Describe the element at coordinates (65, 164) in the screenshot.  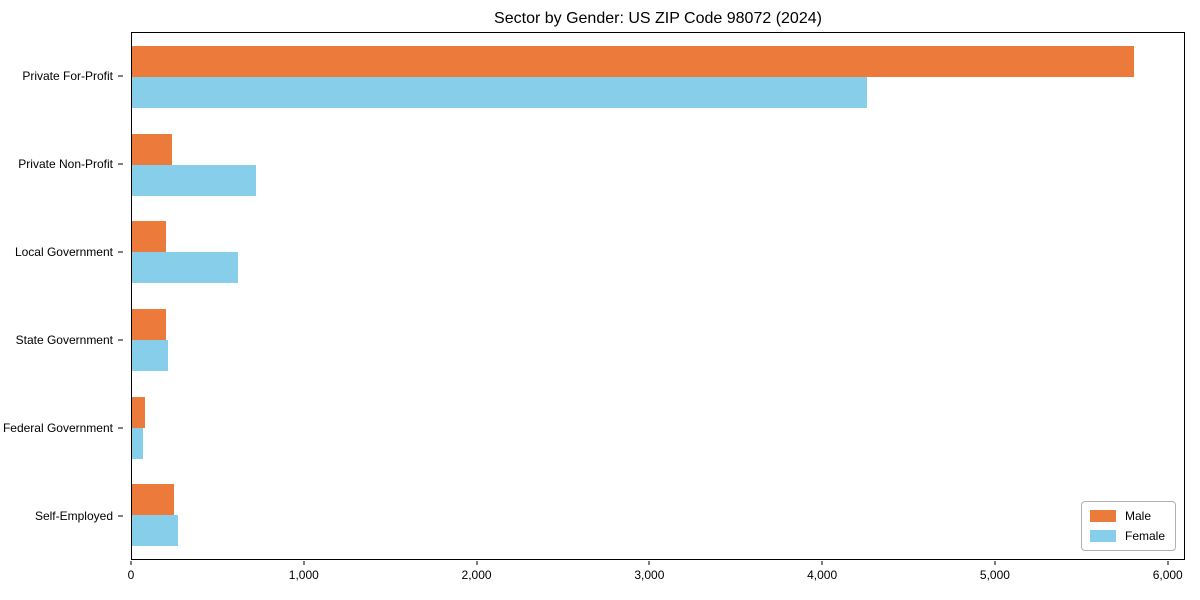
I see `y-tick-label-1: Private Non-Profit` at that location.